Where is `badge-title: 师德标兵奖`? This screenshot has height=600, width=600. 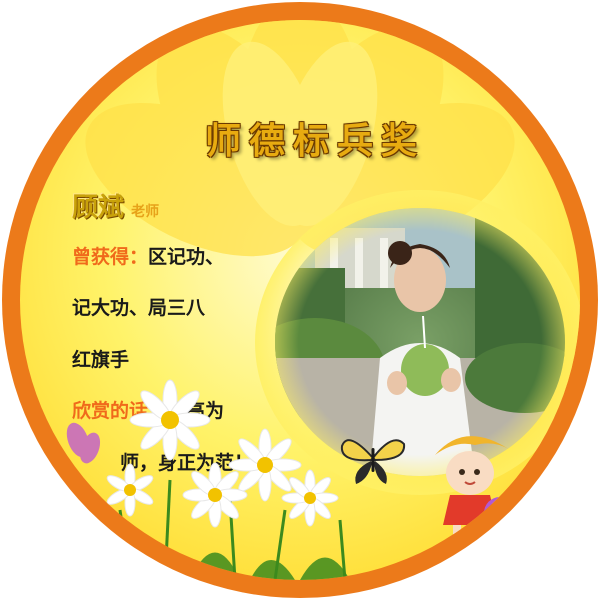
badge-title: 师德标兵奖 is located at coordinates (314, 141).